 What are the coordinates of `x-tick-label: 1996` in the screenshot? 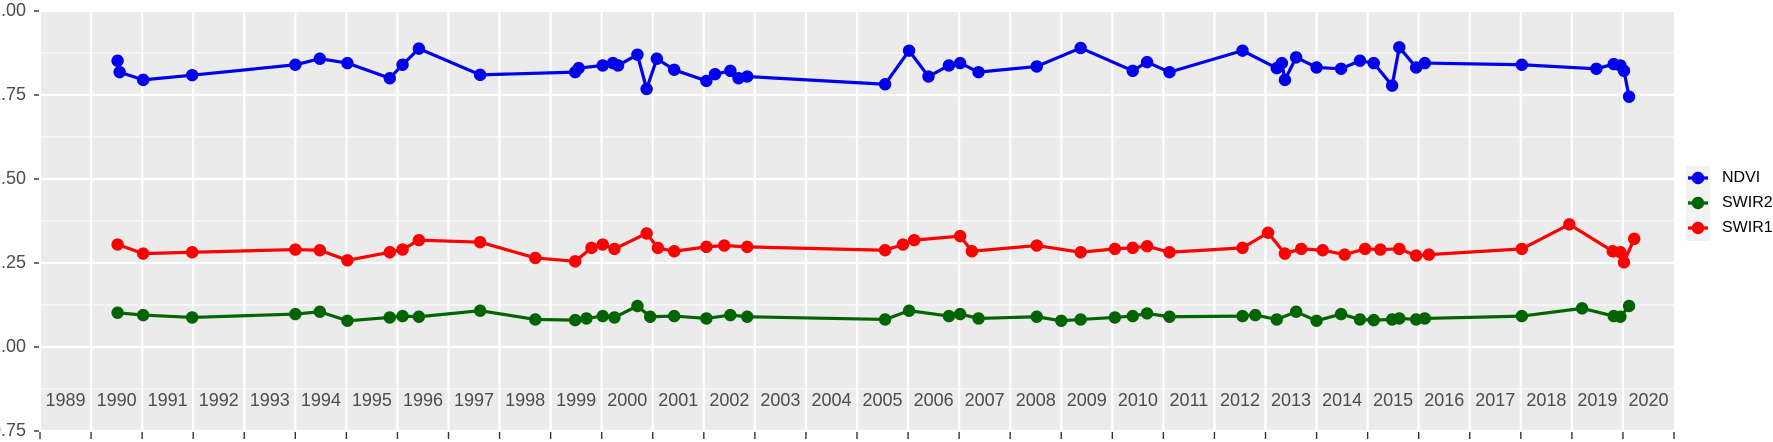 It's located at (423, 400).